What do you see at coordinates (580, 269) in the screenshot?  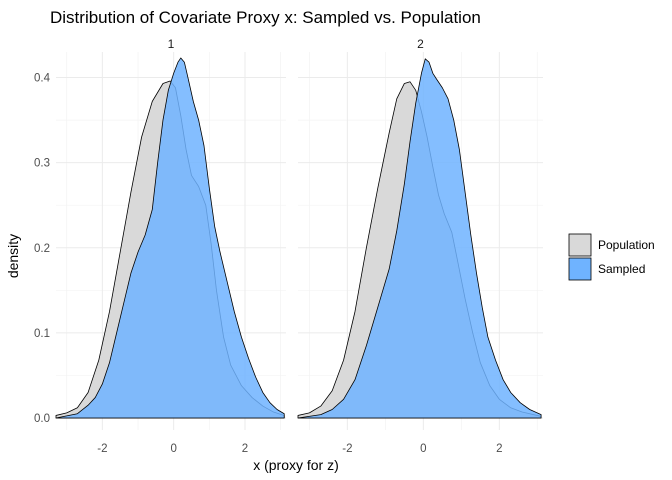 I see `legend-key-sampled` at bounding box center [580, 269].